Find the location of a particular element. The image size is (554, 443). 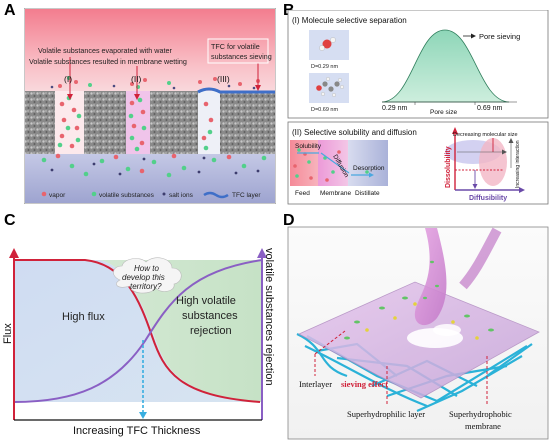

b-increasing-interaction: Increasing interaction is located at coordinates (518, 164).